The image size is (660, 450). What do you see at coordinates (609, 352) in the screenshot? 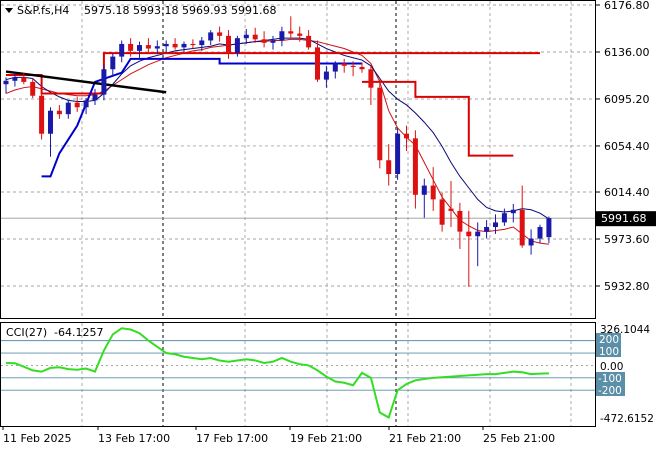
I see `cci-100-label: 100` at bounding box center [609, 352].